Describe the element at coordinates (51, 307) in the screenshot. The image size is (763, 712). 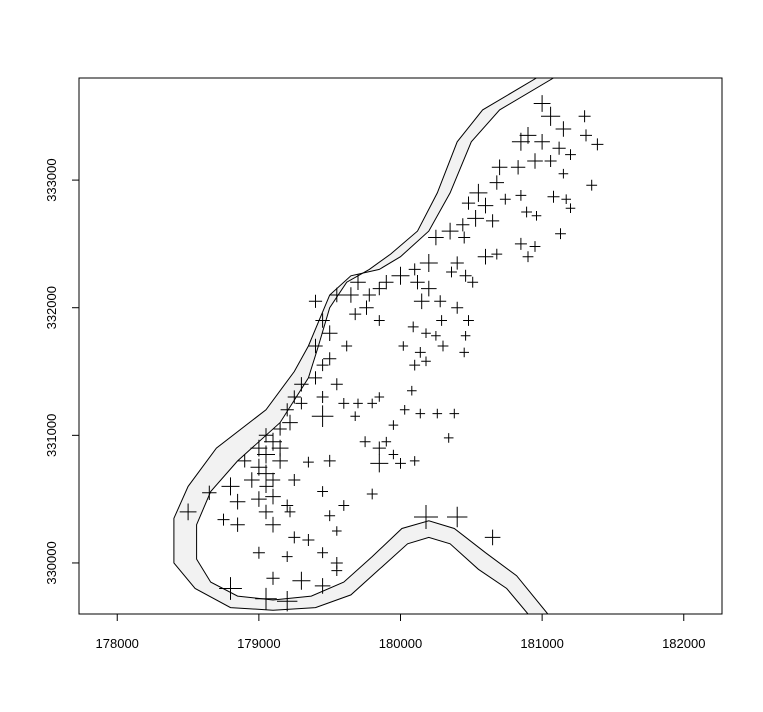
I see `y-tick-label: 332000` at that location.